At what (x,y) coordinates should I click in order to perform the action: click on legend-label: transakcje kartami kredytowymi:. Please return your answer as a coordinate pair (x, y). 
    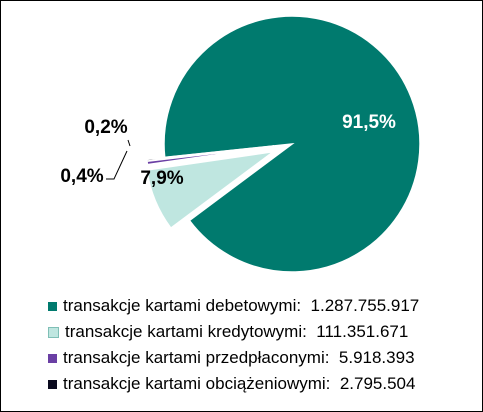
    Looking at the image, I should click on (191, 331).